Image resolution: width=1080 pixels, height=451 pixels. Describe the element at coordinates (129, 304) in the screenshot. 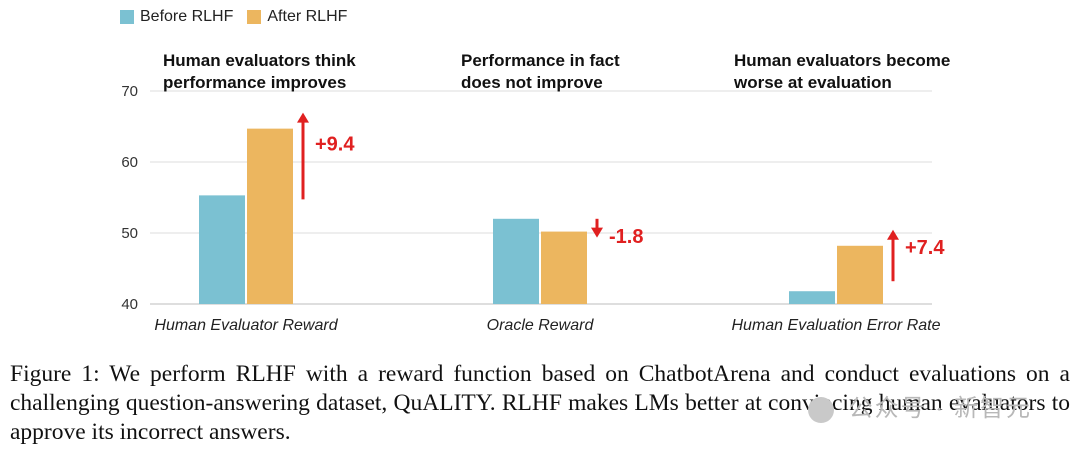

I see `y-tick-label: 40` at that location.